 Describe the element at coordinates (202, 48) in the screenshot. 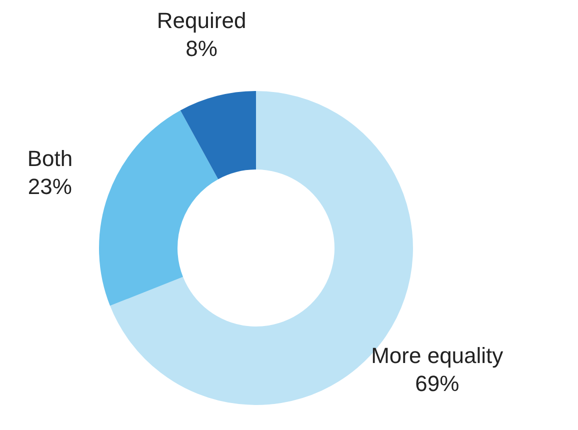

I see `data-label: 8%` at that location.